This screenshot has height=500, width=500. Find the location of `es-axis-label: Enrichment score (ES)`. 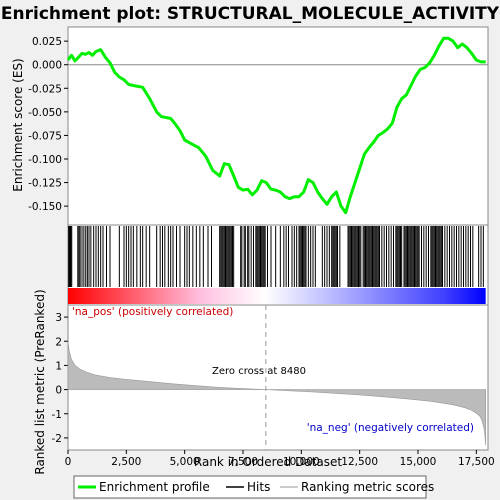

es-axis-label: Enrichment score (ES) is located at coordinates (18, 124).